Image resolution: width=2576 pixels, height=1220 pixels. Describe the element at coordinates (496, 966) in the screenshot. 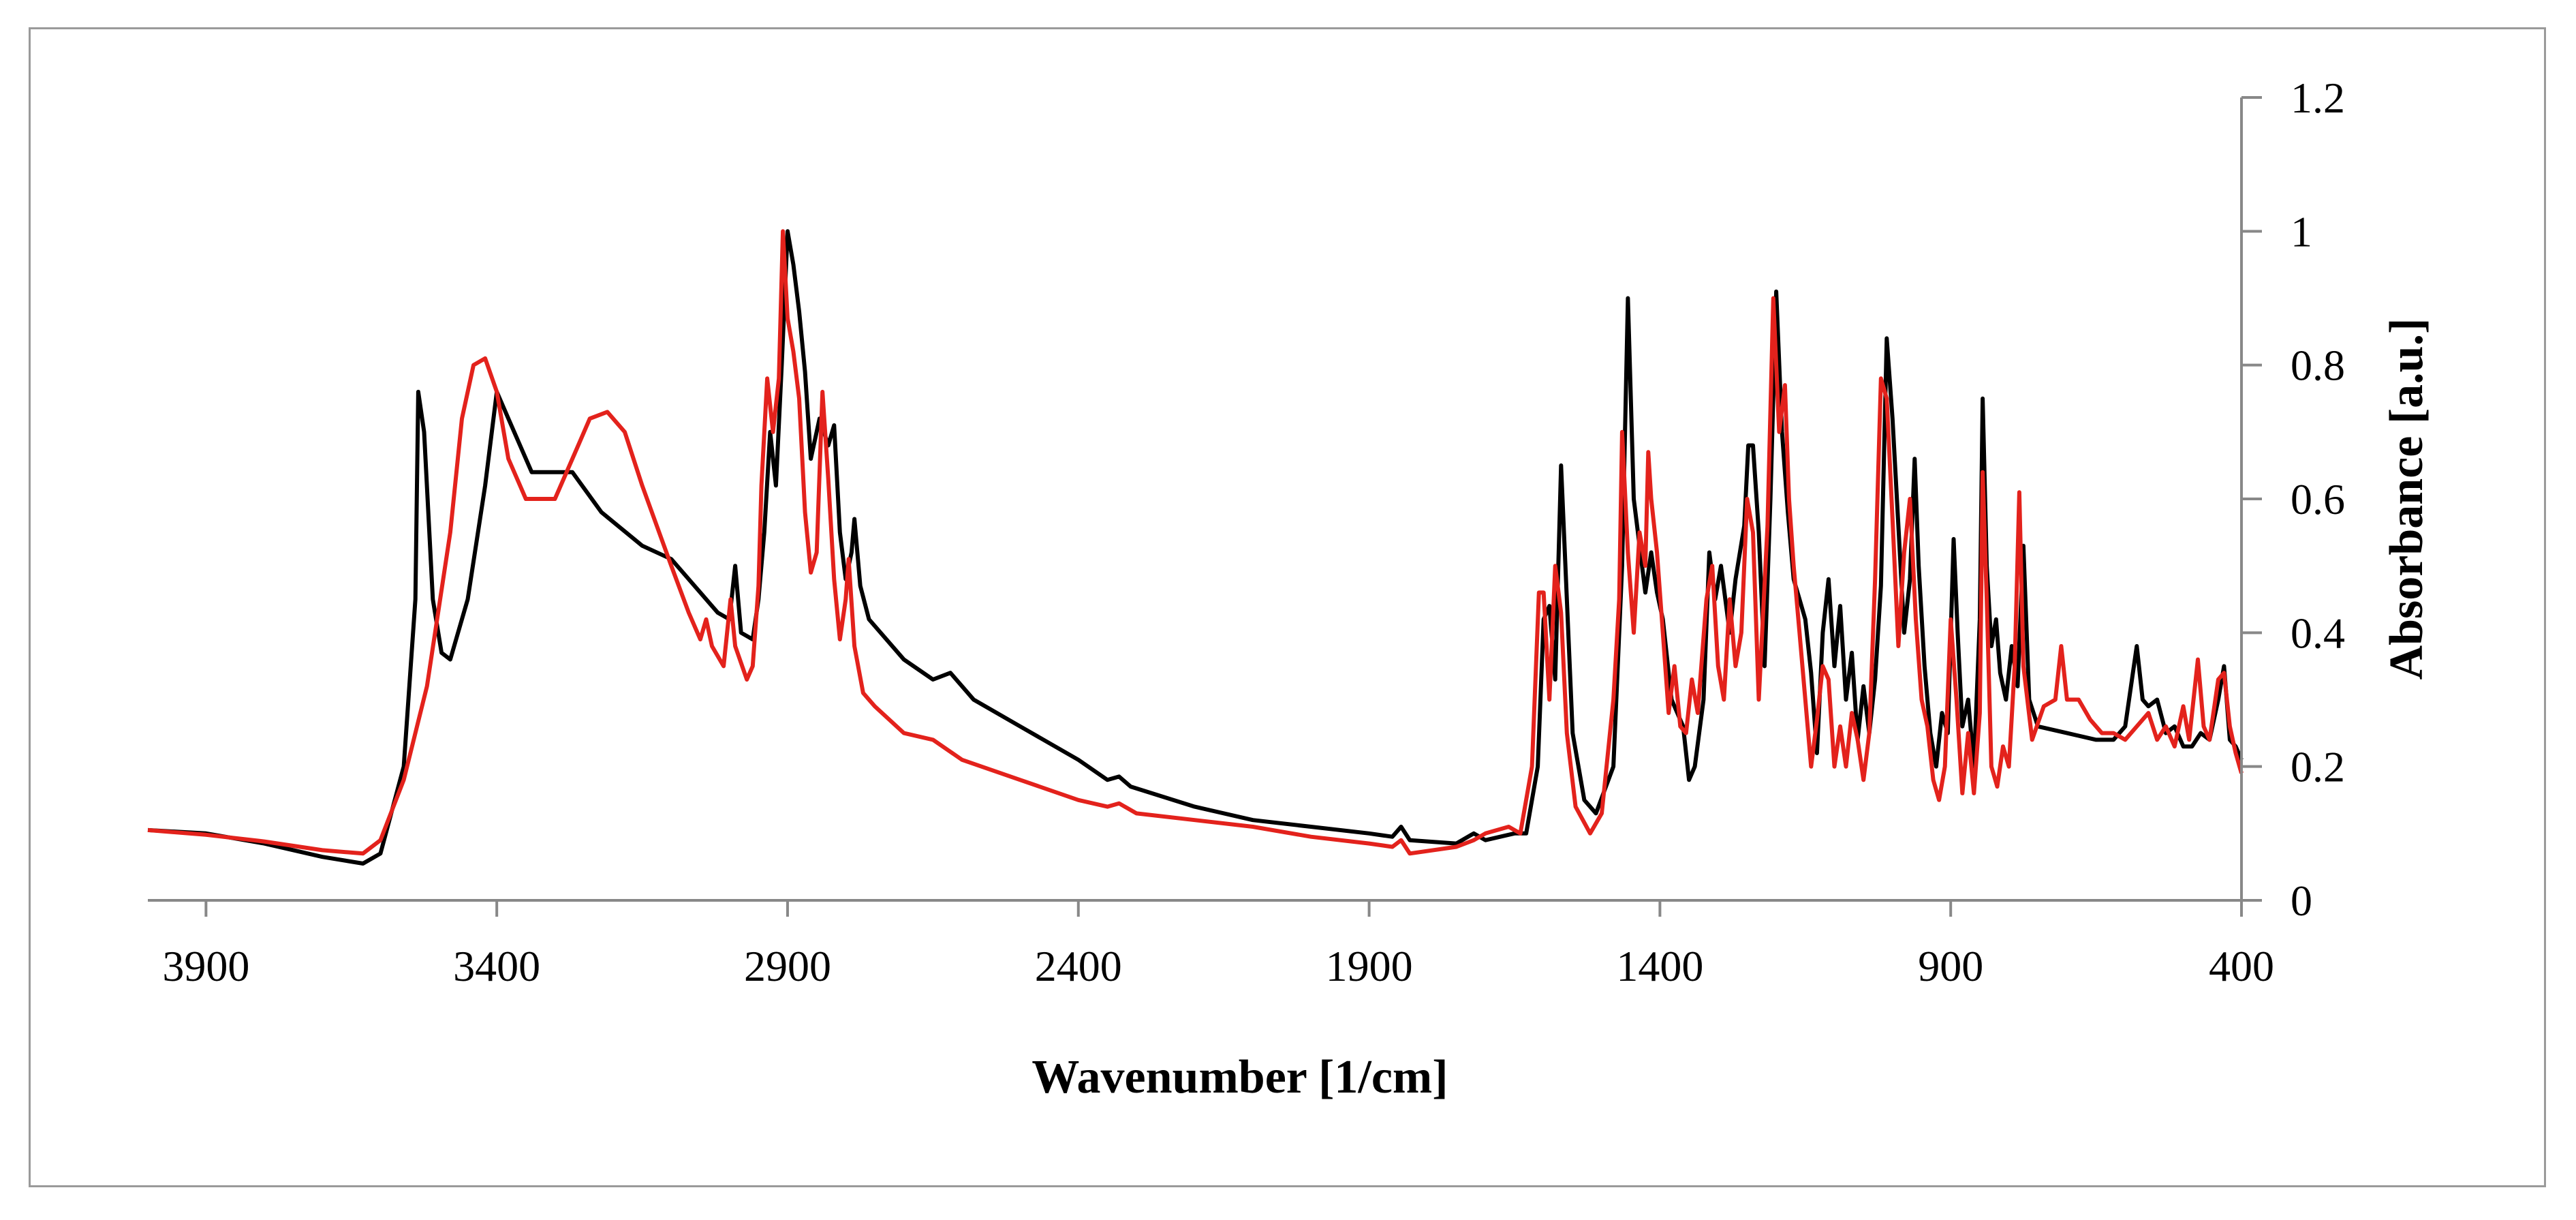

I see `x-tick-label: 3400` at that location.